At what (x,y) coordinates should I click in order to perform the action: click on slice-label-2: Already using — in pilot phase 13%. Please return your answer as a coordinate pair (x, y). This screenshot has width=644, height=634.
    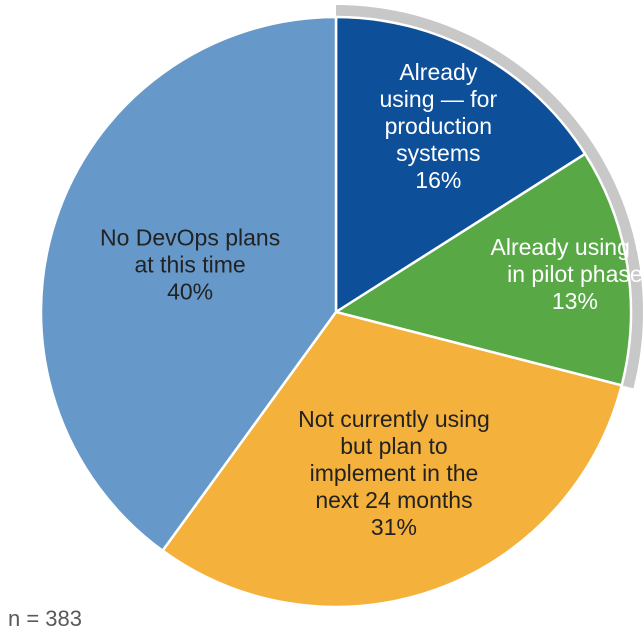
    Looking at the image, I should click on (567, 274).